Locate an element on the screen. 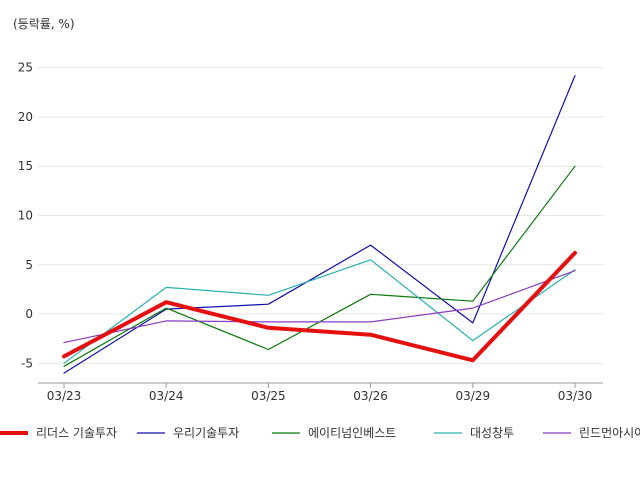 This screenshot has width=640, height=480. y-tick-label: 0 is located at coordinates (29, 314).